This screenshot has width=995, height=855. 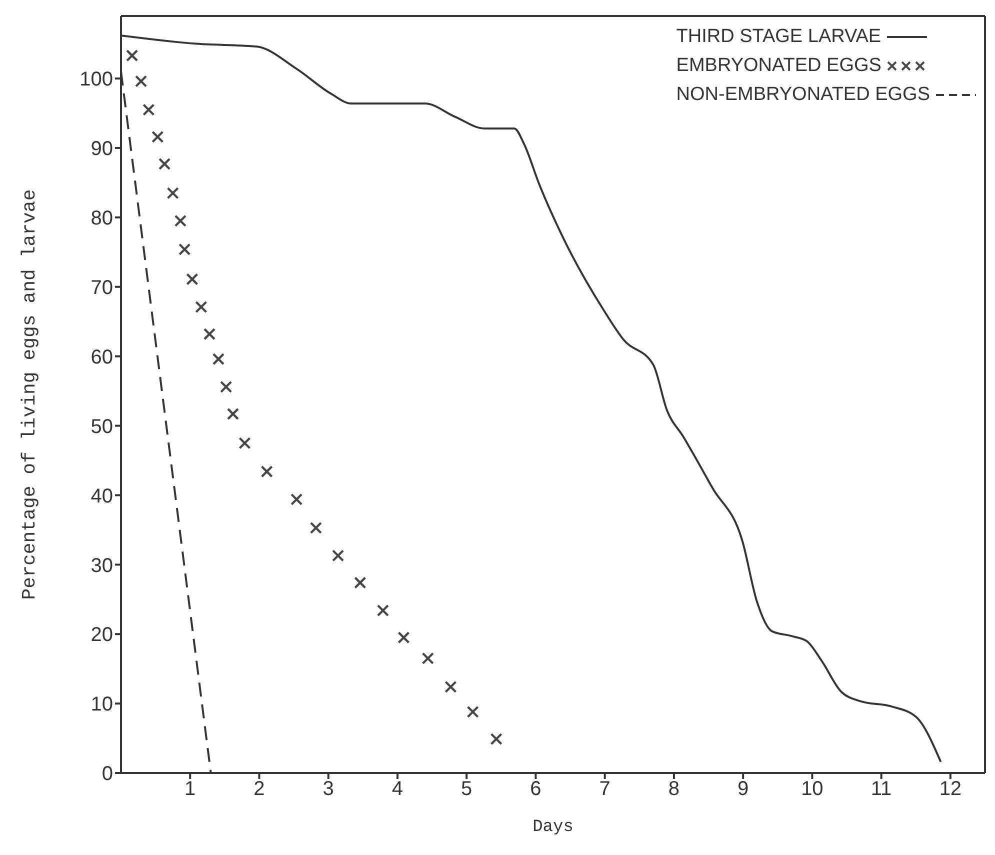 What do you see at coordinates (101, 287) in the screenshot?
I see `y-tick-label: 70` at bounding box center [101, 287].